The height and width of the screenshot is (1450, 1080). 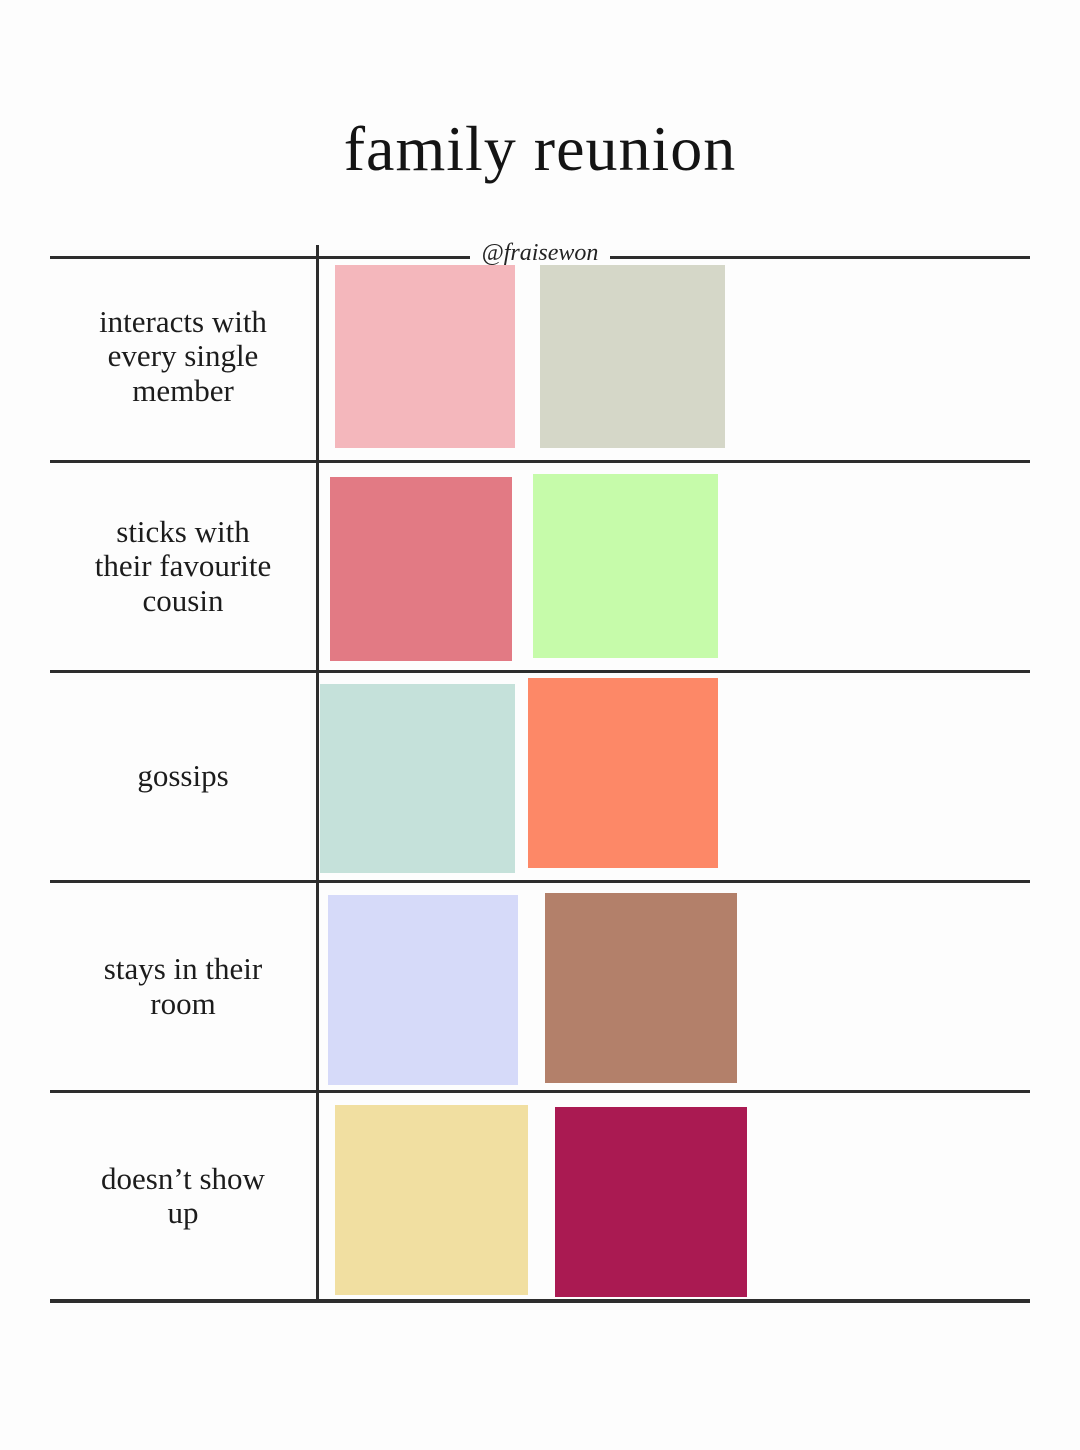 I want to click on table-row: gossips, so click(x=540, y=778).